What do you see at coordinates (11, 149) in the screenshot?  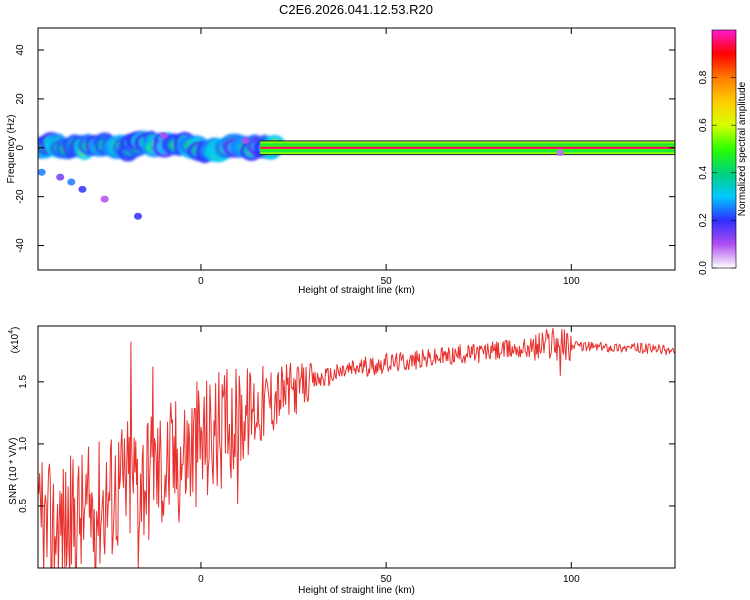 I see `spectrogram-y-axis-label: Frequency (Hz)` at bounding box center [11, 149].